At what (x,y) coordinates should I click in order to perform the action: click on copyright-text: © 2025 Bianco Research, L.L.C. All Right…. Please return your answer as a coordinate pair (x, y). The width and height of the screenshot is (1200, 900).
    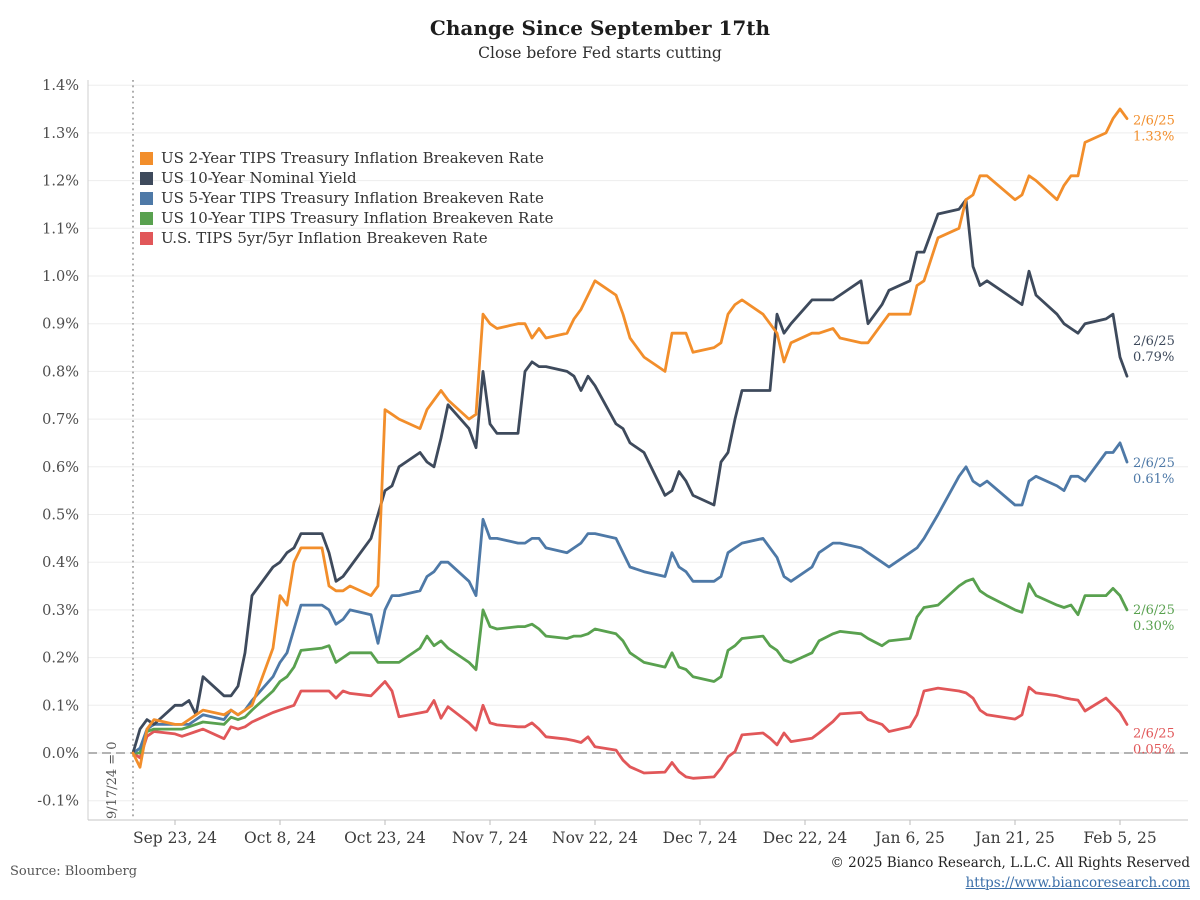
    Looking at the image, I should click on (1010, 863).